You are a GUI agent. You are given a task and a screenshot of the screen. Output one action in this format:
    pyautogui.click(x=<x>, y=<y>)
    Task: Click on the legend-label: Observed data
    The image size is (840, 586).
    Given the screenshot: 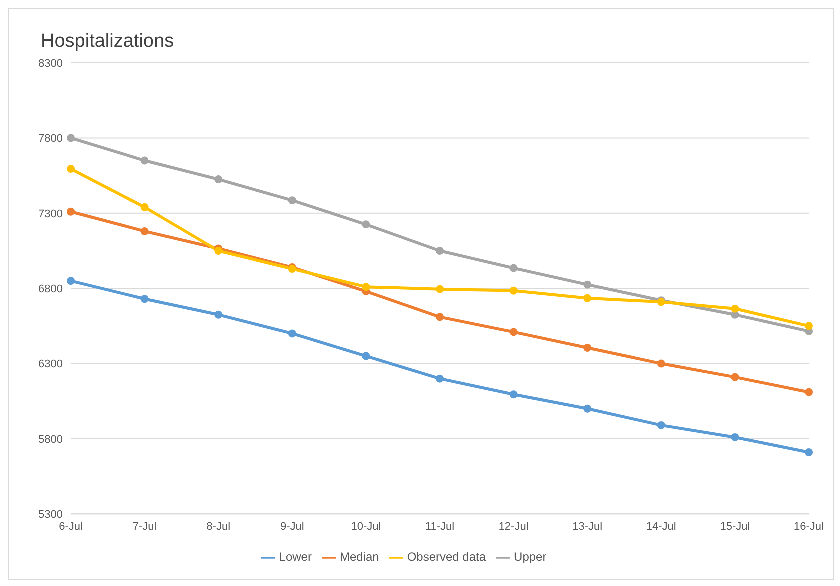 What is the action you would take?
    pyautogui.click(x=446, y=557)
    